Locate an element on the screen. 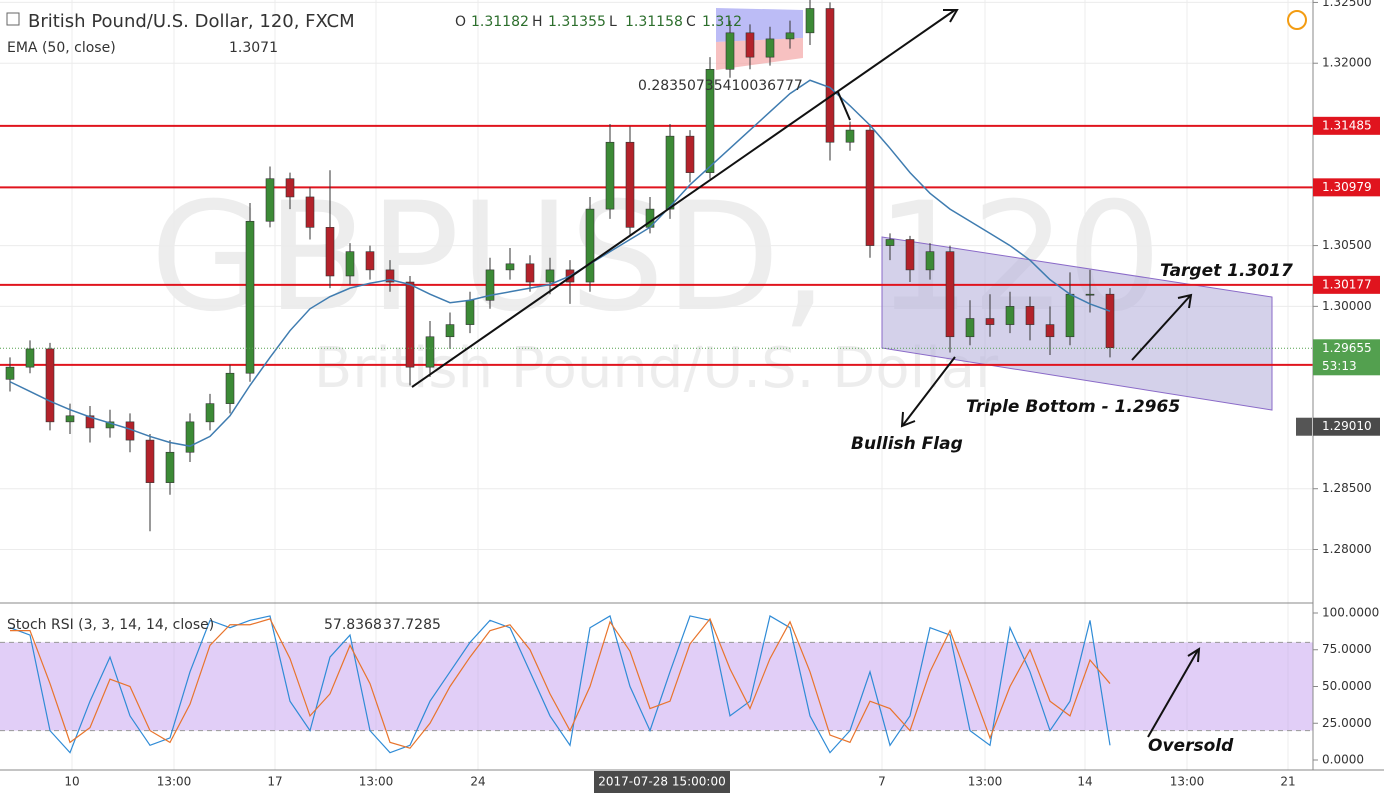  flag-bottom is located at coordinates (759, 54).